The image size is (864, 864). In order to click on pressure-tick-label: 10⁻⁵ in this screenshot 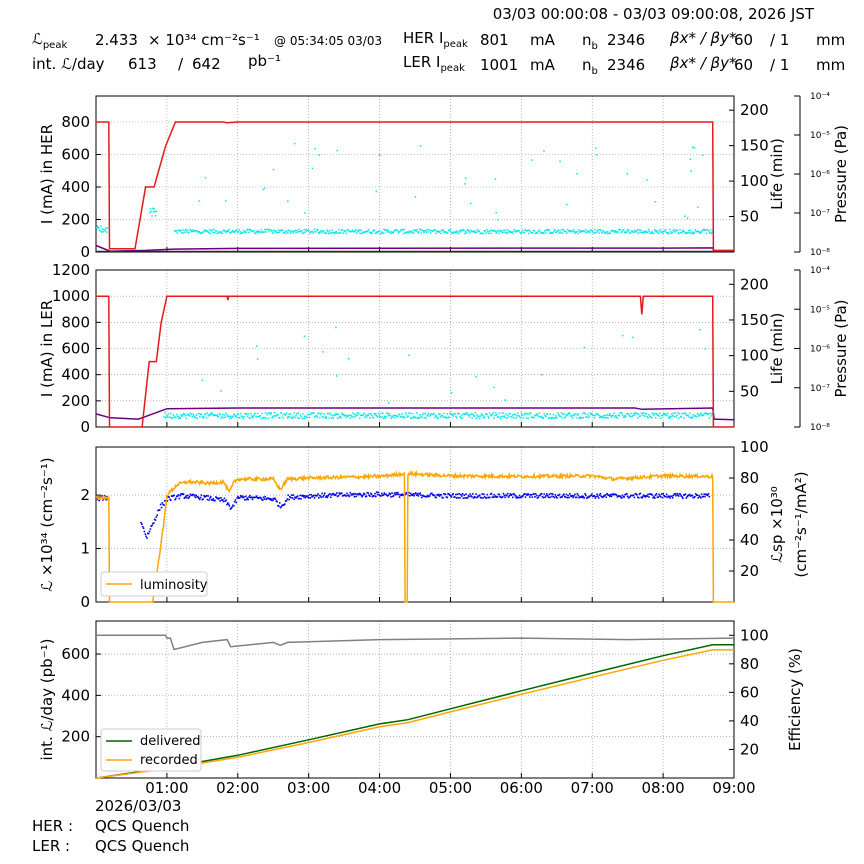, I will do `click(820, 310)`.